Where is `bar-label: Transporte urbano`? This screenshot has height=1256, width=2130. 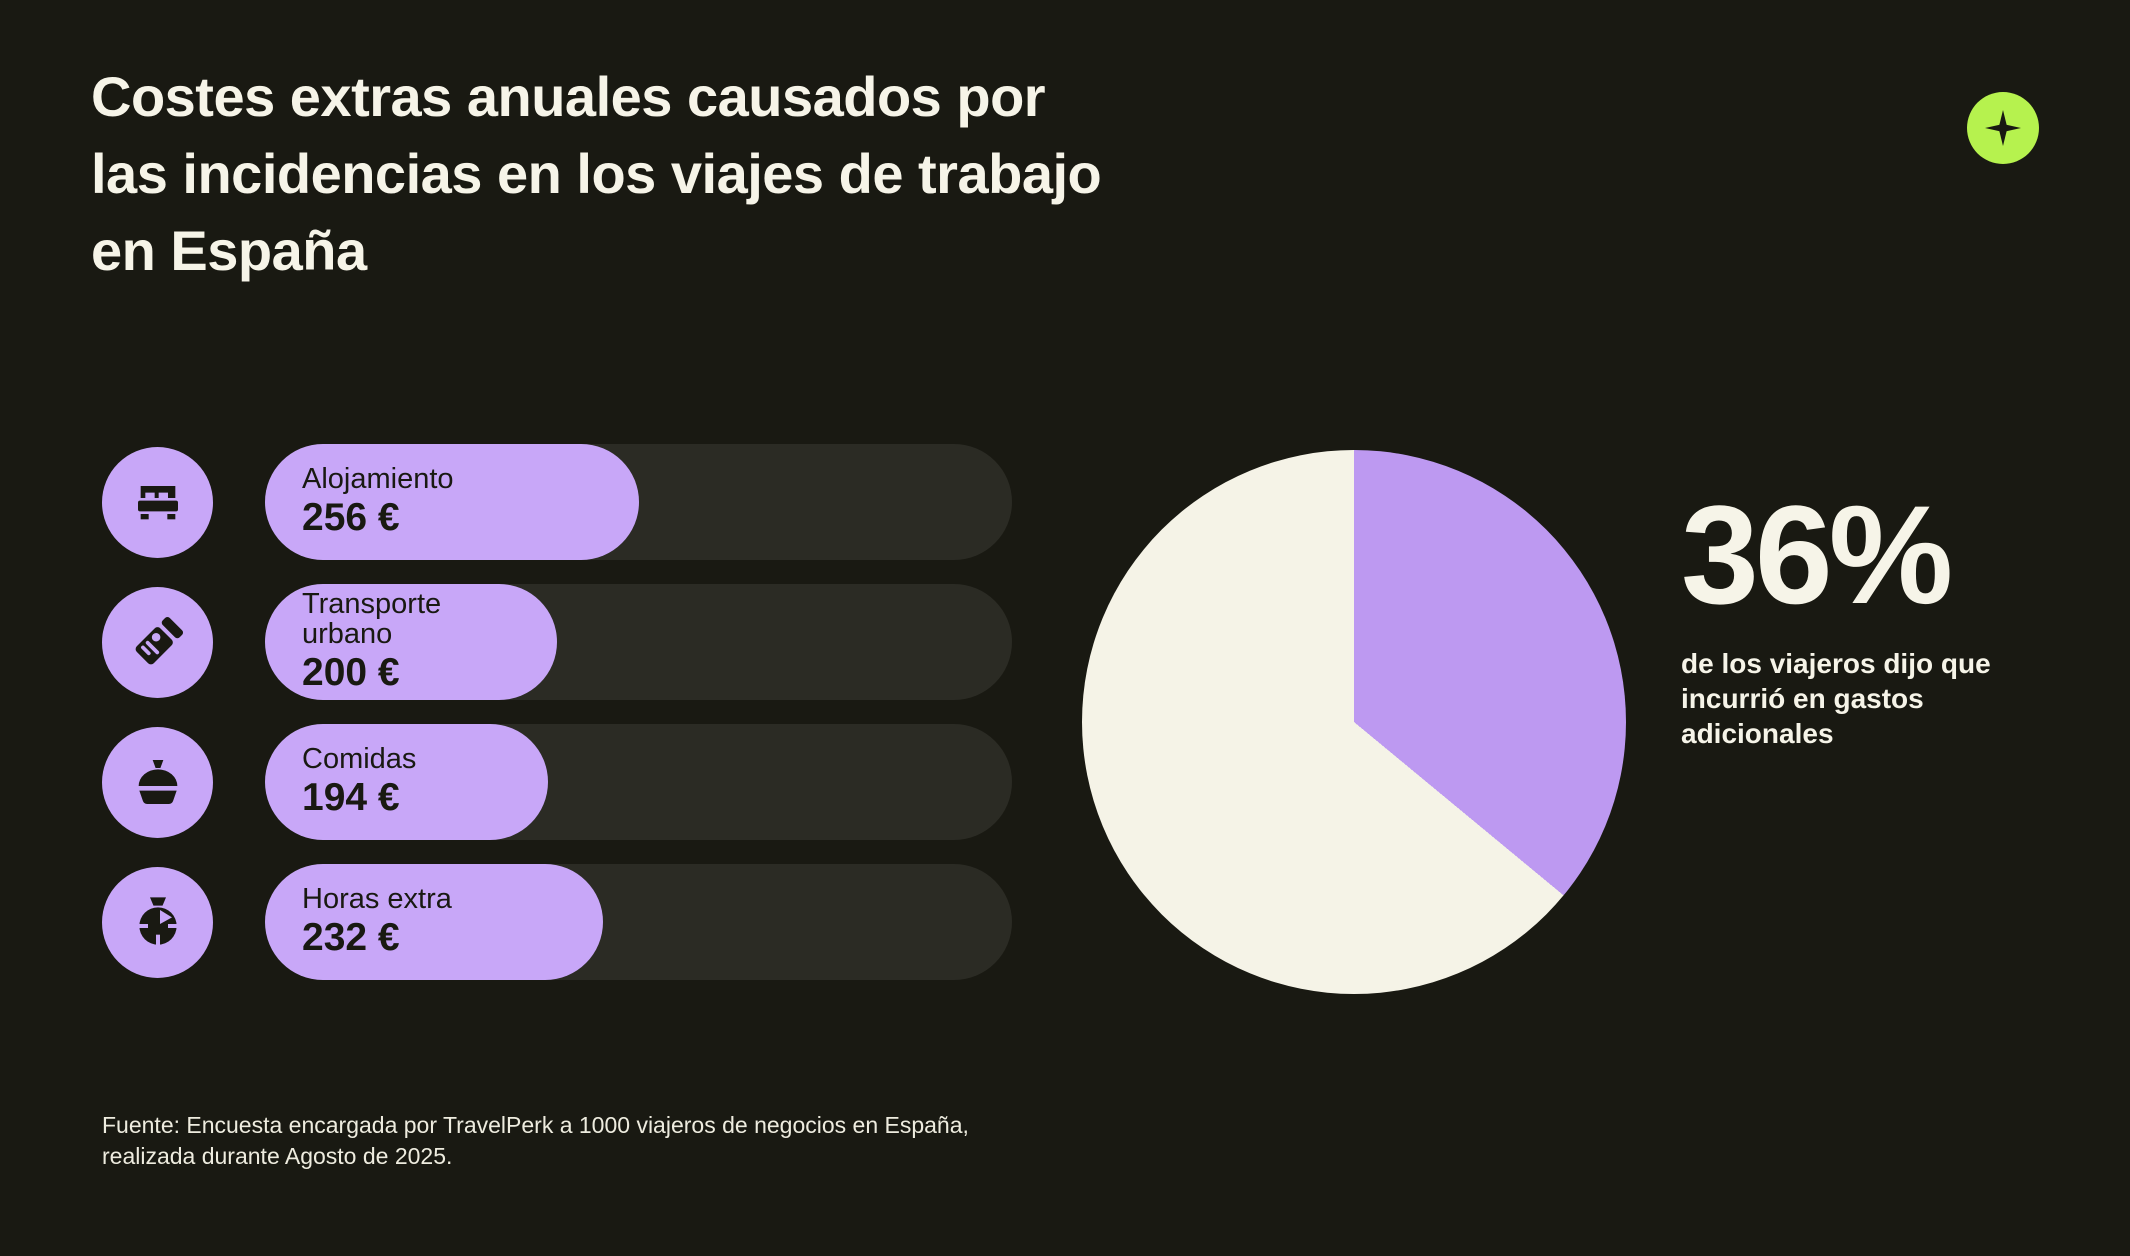
bar-label: Transporte urbano is located at coordinates (372, 619).